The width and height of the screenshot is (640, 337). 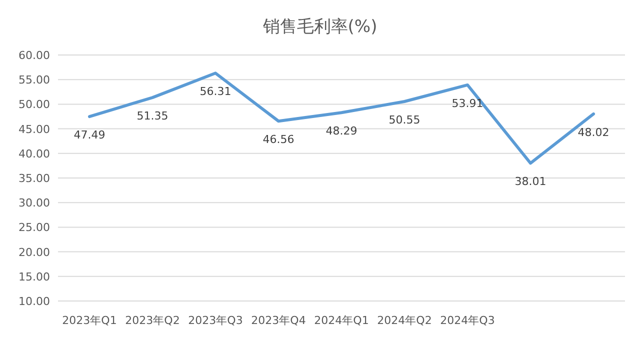 I want to click on data-label: 46.56, so click(x=278, y=139).